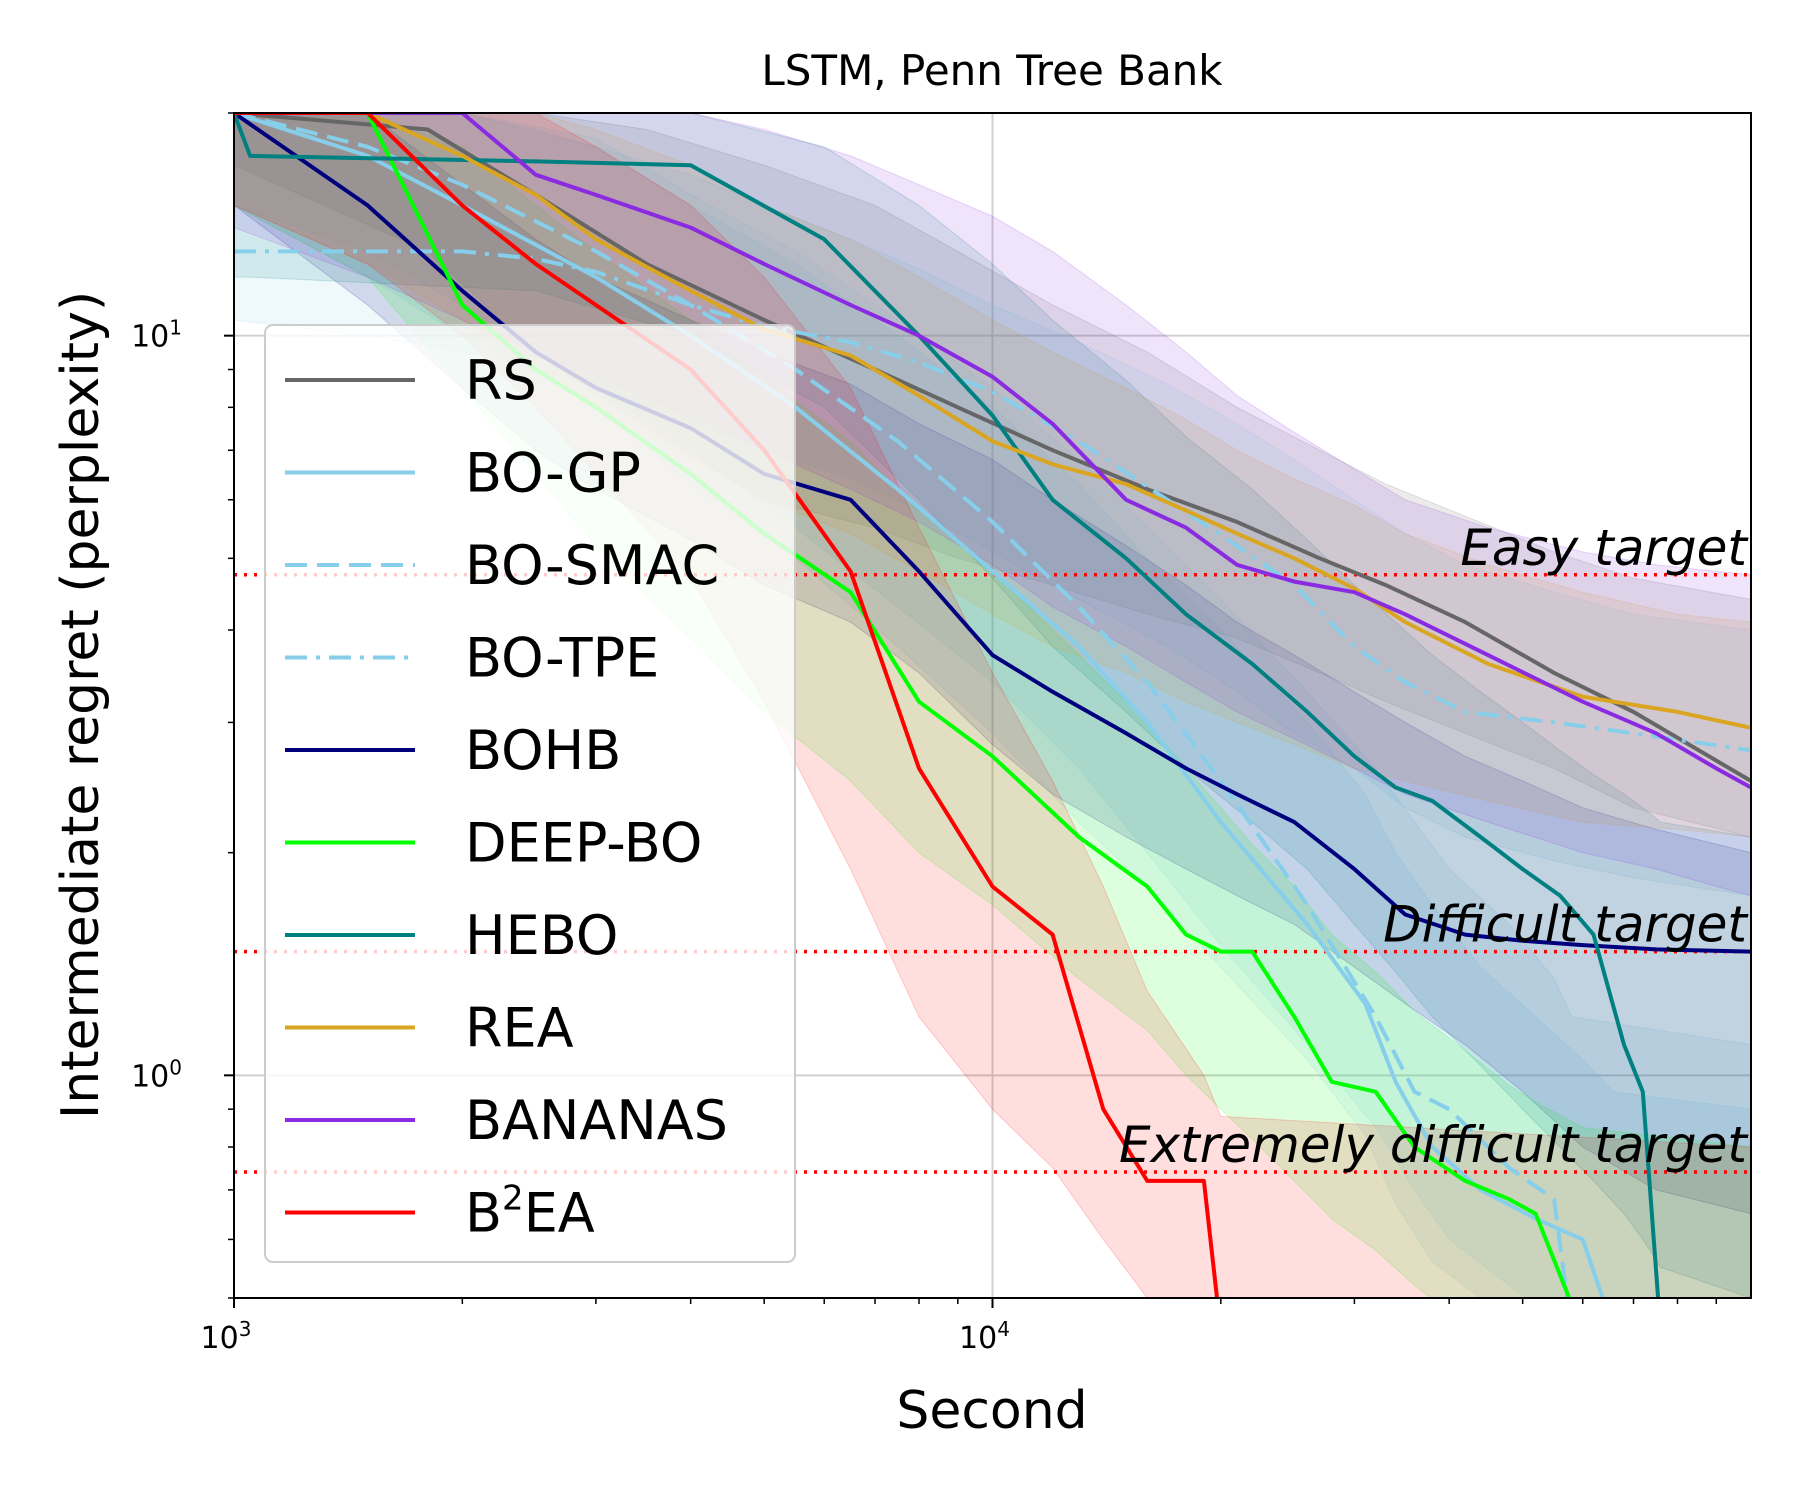  I want to click on legend-name: BANANAS, so click(596, 1120).